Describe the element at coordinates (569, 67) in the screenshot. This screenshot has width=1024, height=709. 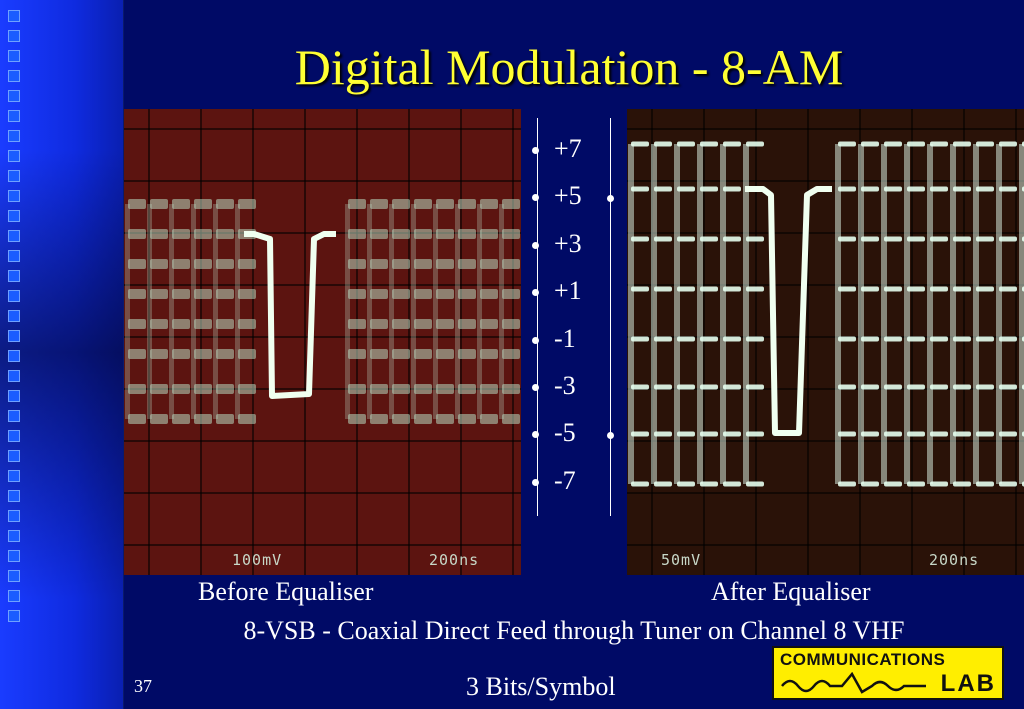
I see `slide-title: Digital Modulation - 8-AM` at that location.